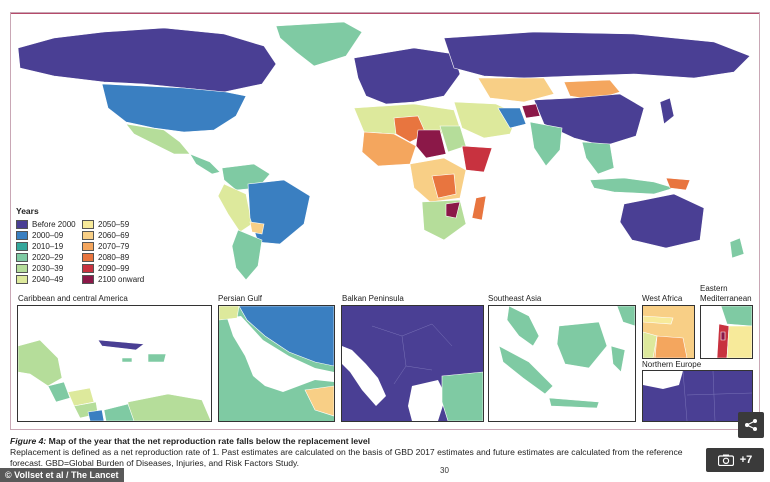 The width and height of the screenshot is (770, 482). Describe the element at coordinates (526, 370) in the screenshot. I see `sumatra` at that location.